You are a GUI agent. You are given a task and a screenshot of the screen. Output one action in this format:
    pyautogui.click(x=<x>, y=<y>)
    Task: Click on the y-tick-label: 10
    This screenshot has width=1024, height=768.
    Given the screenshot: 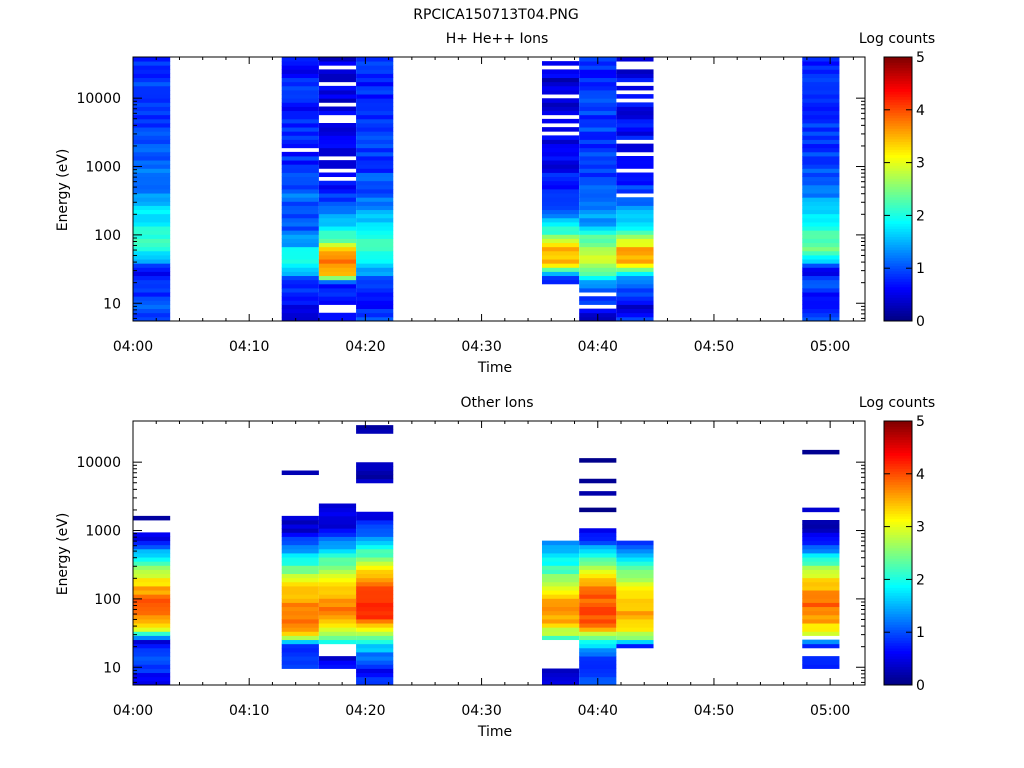 What is the action you would take?
    pyautogui.click(x=112, y=668)
    